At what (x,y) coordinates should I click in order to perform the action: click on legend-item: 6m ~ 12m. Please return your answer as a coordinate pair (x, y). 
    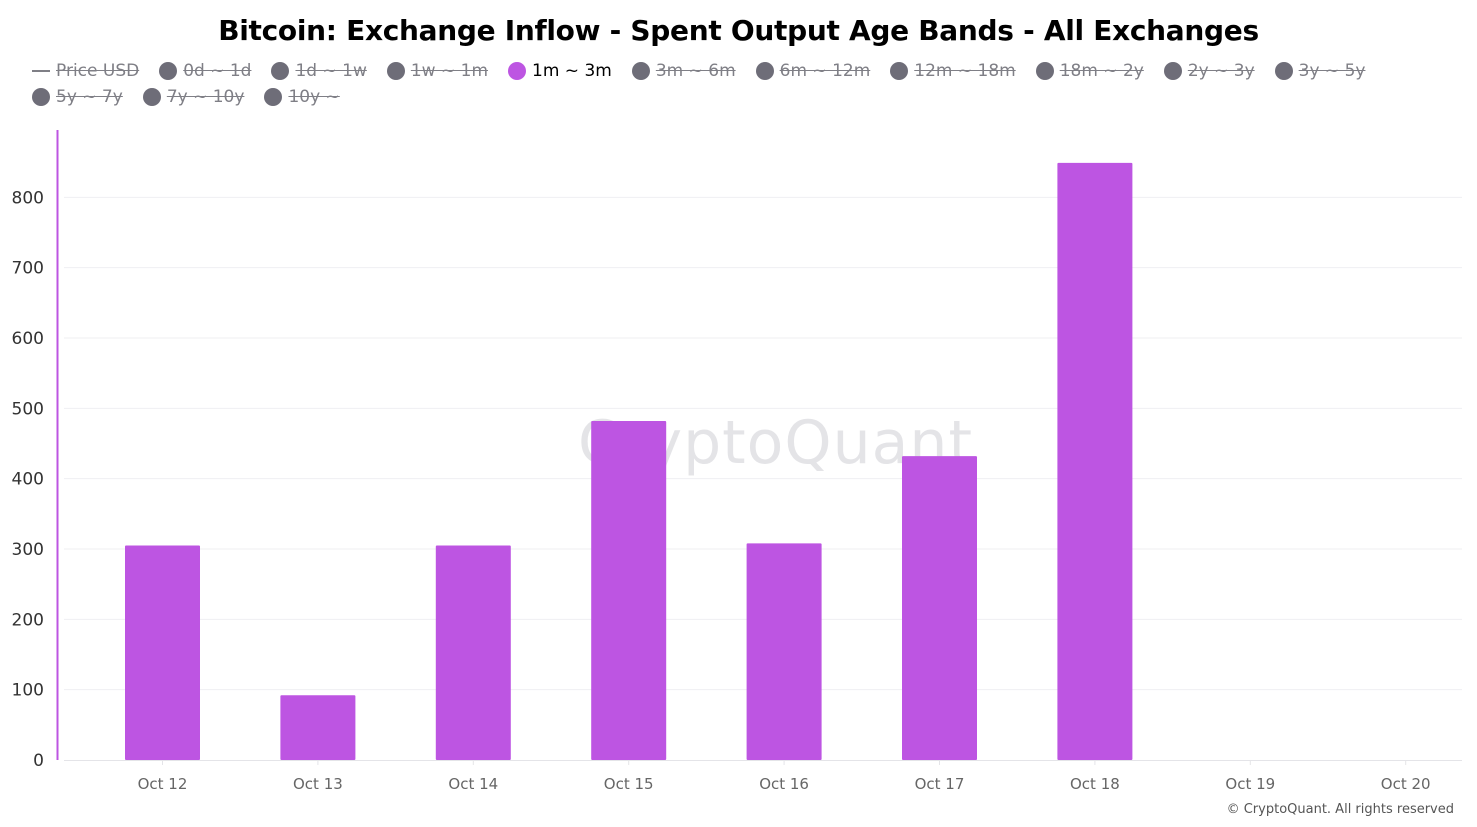
    Looking at the image, I should click on (813, 71).